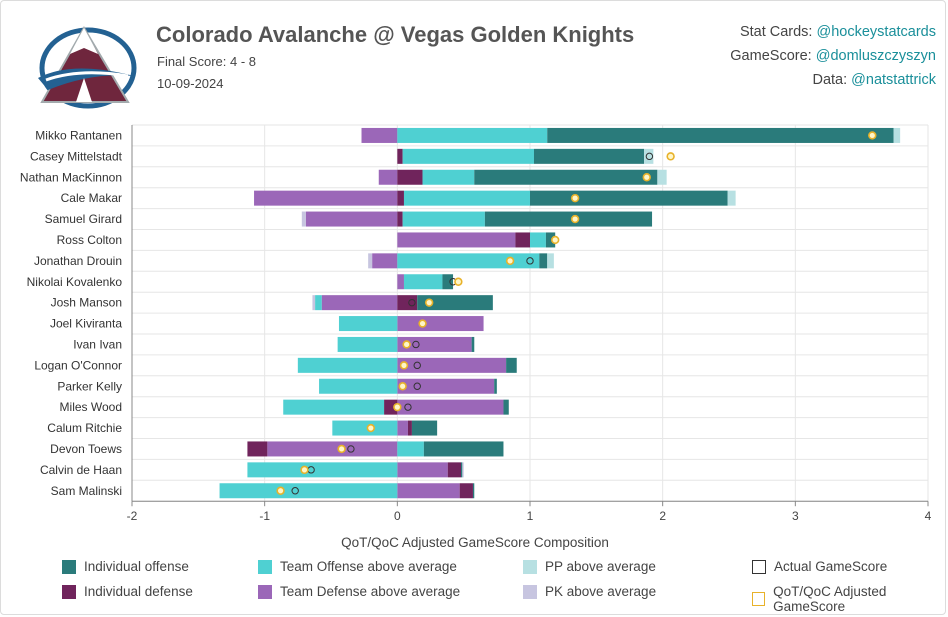 This screenshot has height=617, width=948. I want to click on legend-item-adjusted: QoT/QoC Adjusted GameScore, so click(850, 599).